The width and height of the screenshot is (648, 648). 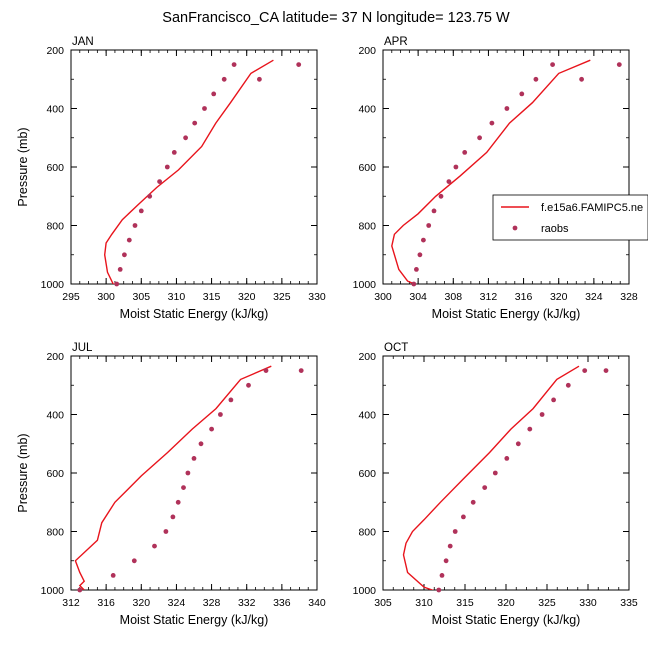 I want to click on x-tick-label-jul: 336, so click(x=282, y=603).